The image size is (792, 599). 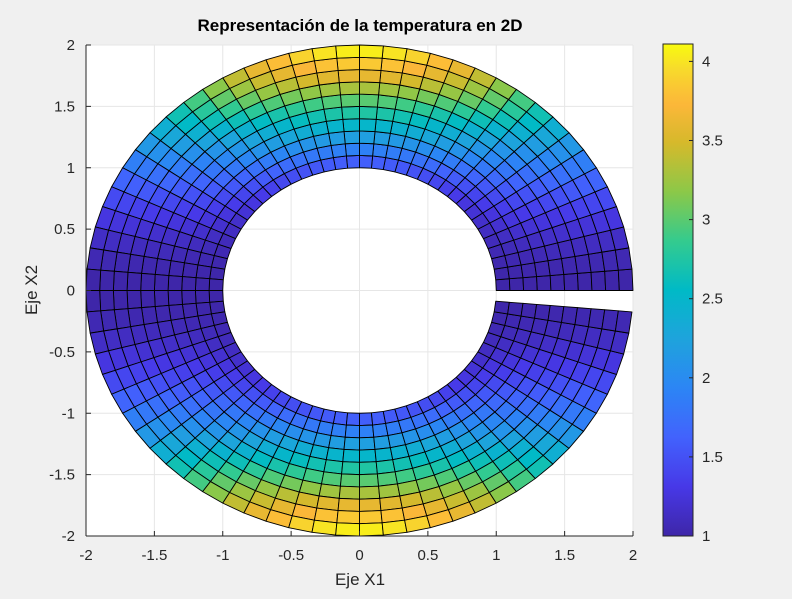 What do you see at coordinates (712, 299) in the screenshot?
I see `colorbar-tick-label: 2.5` at bounding box center [712, 299].